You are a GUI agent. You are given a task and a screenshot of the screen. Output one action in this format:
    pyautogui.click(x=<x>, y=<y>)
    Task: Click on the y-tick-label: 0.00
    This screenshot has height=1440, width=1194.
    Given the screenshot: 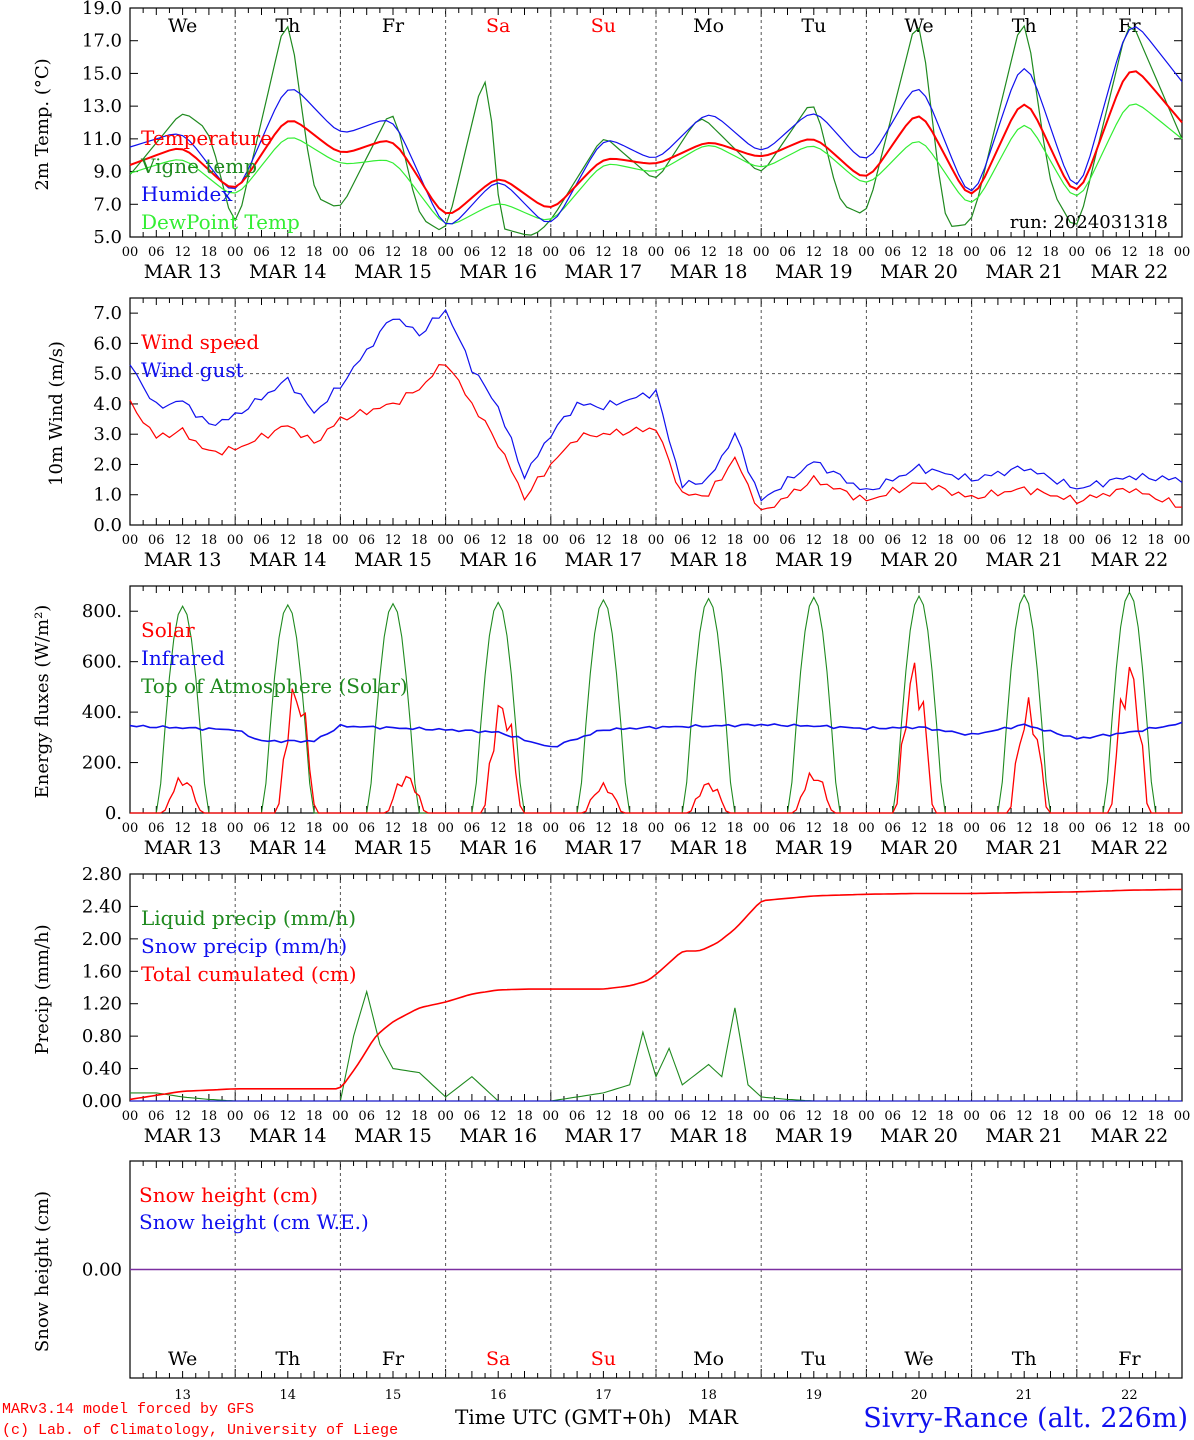 What is the action you would take?
    pyautogui.click(x=102, y=1101)
    